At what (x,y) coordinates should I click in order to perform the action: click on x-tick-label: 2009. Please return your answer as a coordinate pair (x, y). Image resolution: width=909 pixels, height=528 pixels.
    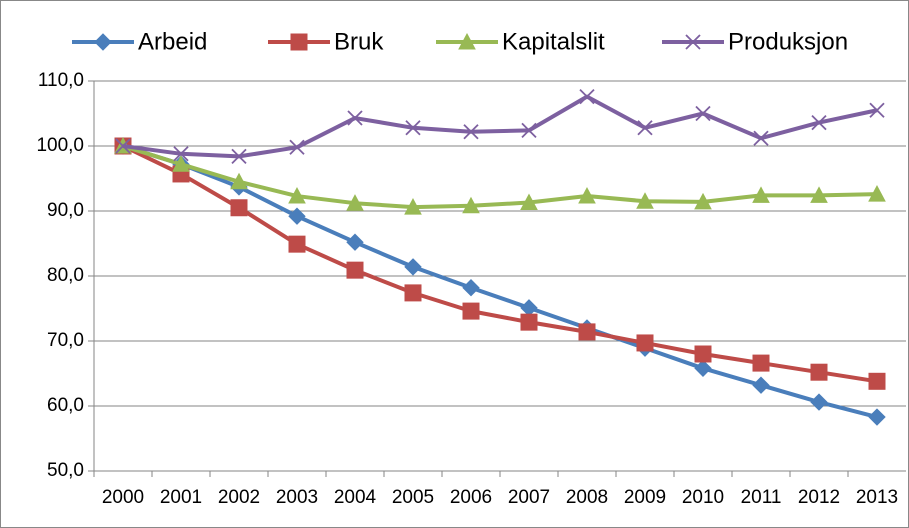
    Looking at the image, I should click on (645, 497).